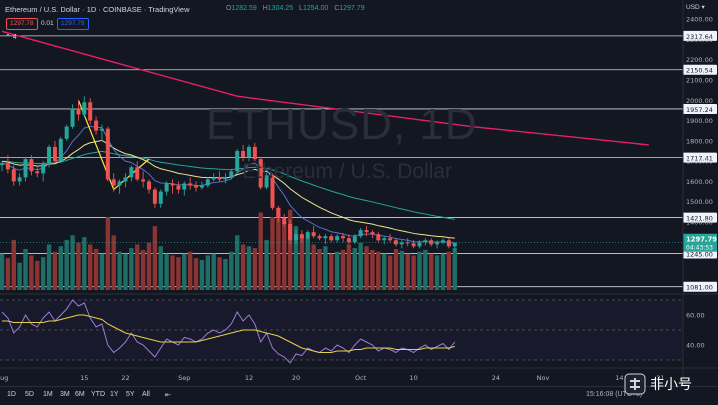 The width and height of the screenshot is (718, 405). What do you see at coordinates (84, 378) in the screenshot?
I see `time-tick: 15` at bounding box center [84, 378].